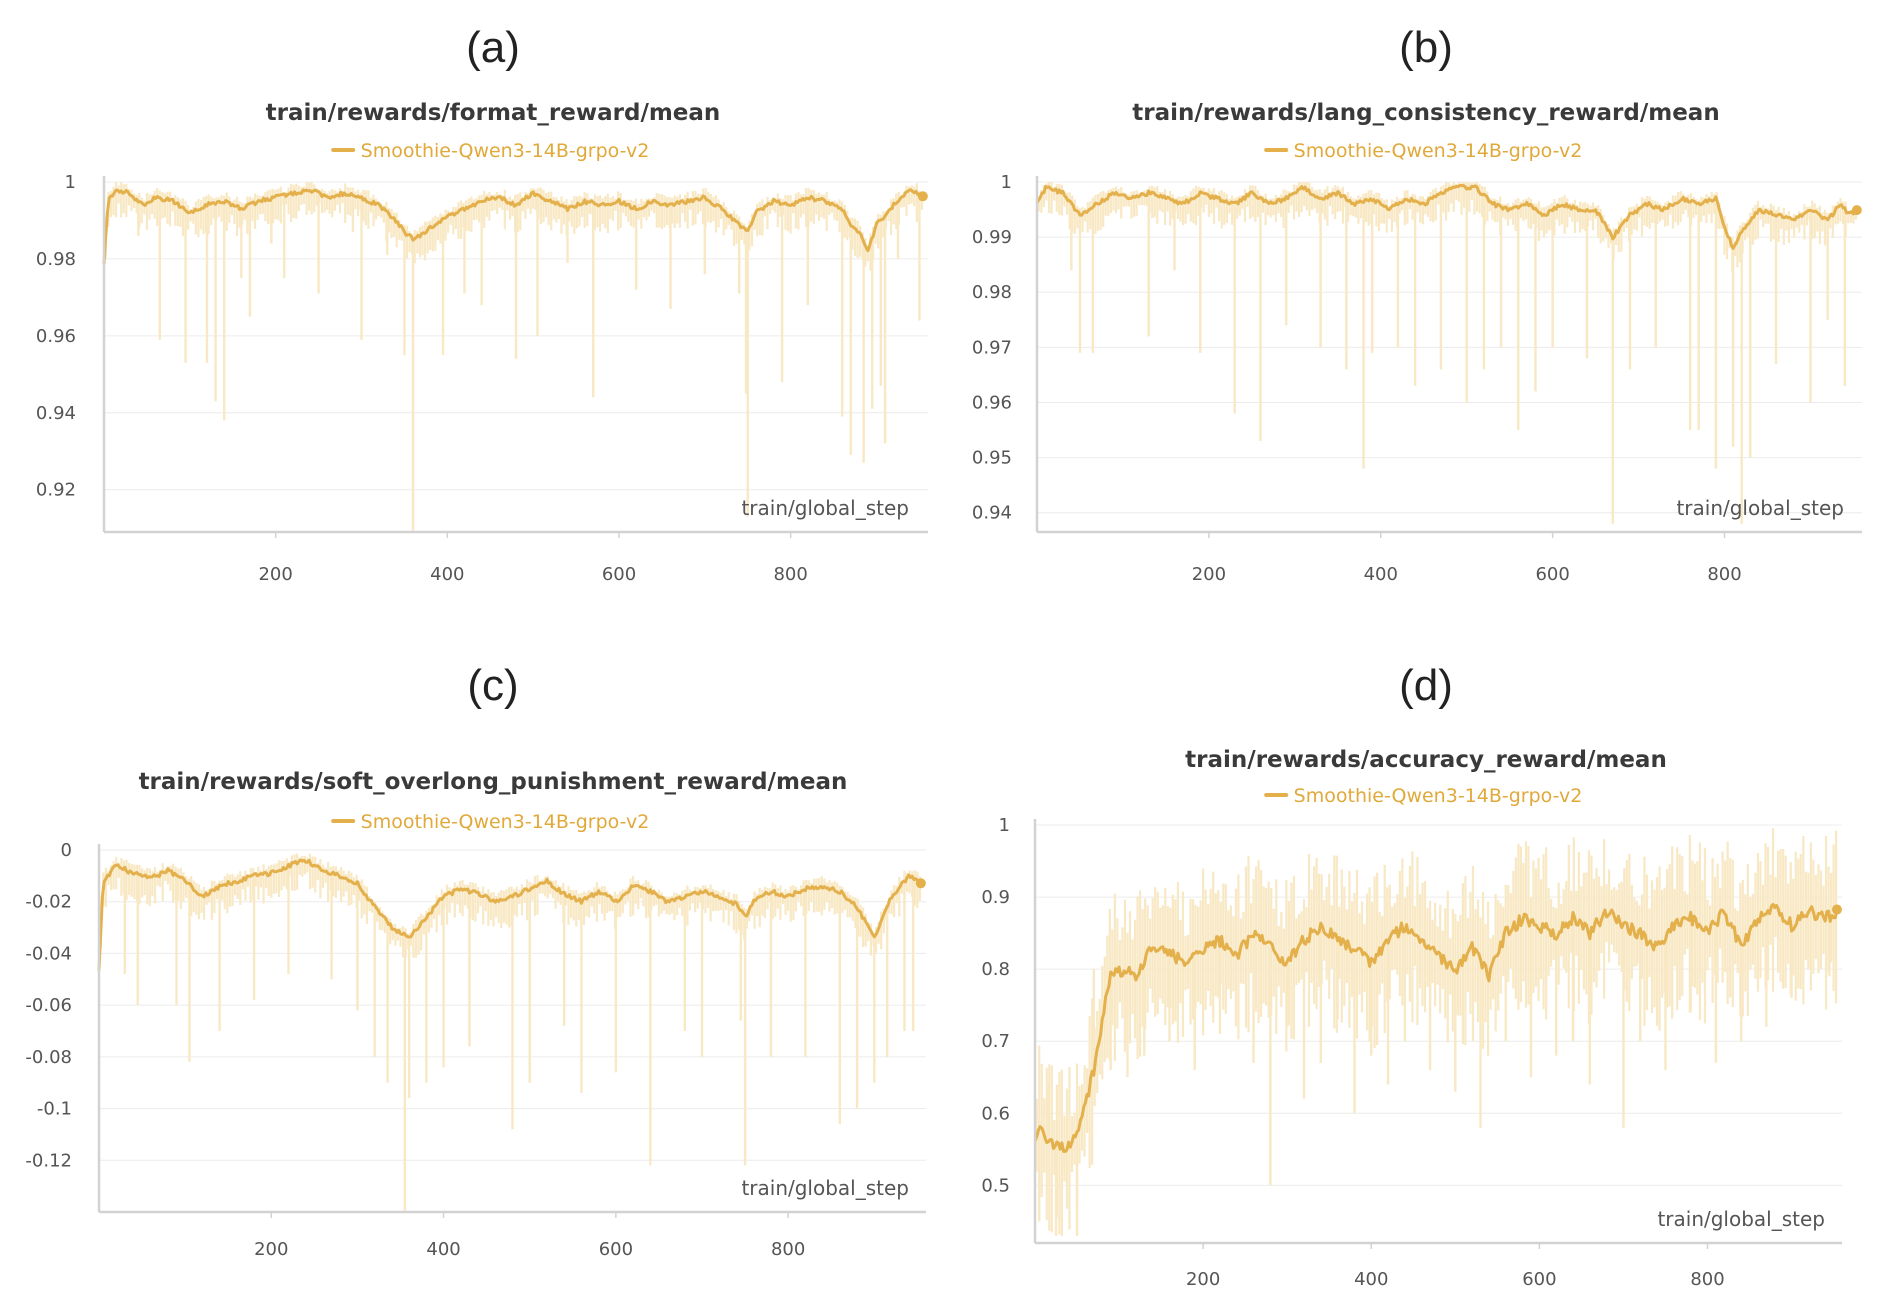  Describe the element at coordinates (54, 1109) in the screenshot. I see `y-tick-label: -0.1` at that location.